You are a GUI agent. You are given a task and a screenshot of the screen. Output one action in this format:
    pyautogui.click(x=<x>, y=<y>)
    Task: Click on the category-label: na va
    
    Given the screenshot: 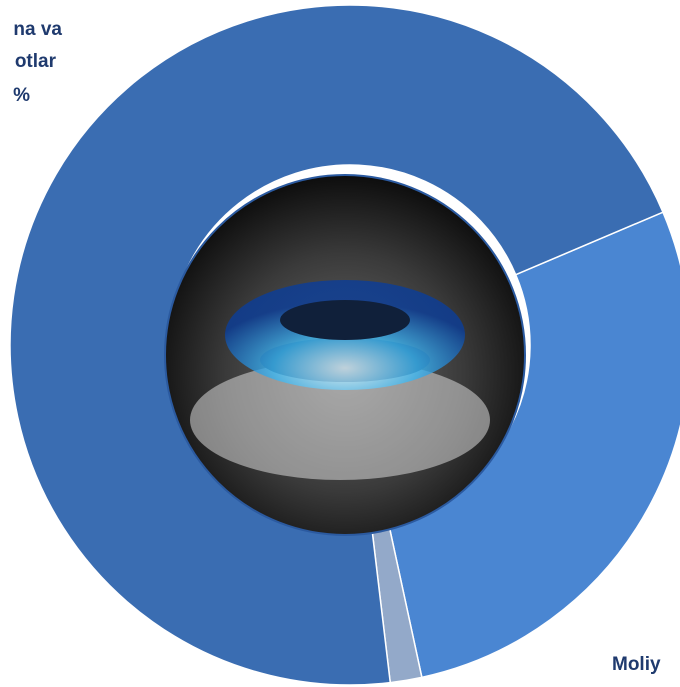 What is the action you would take?
    pyautogui.click(x=37, y=29)
    